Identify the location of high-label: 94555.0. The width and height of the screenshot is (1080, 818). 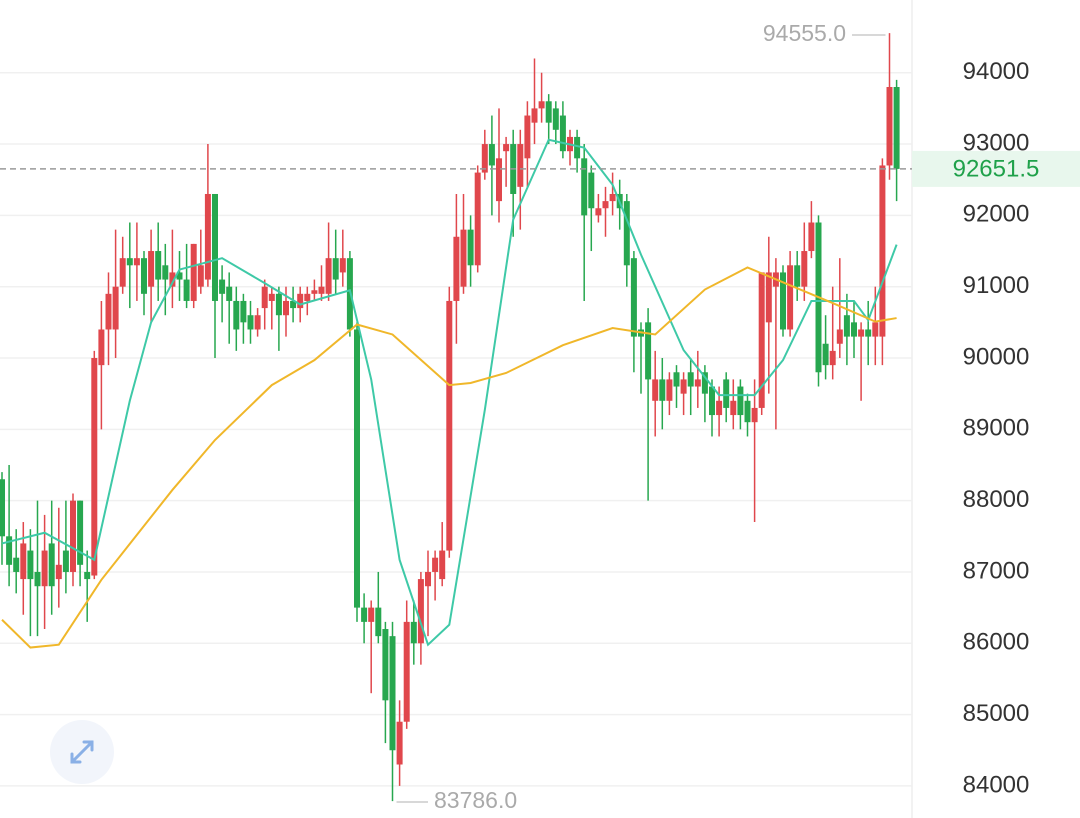
(804, 33).